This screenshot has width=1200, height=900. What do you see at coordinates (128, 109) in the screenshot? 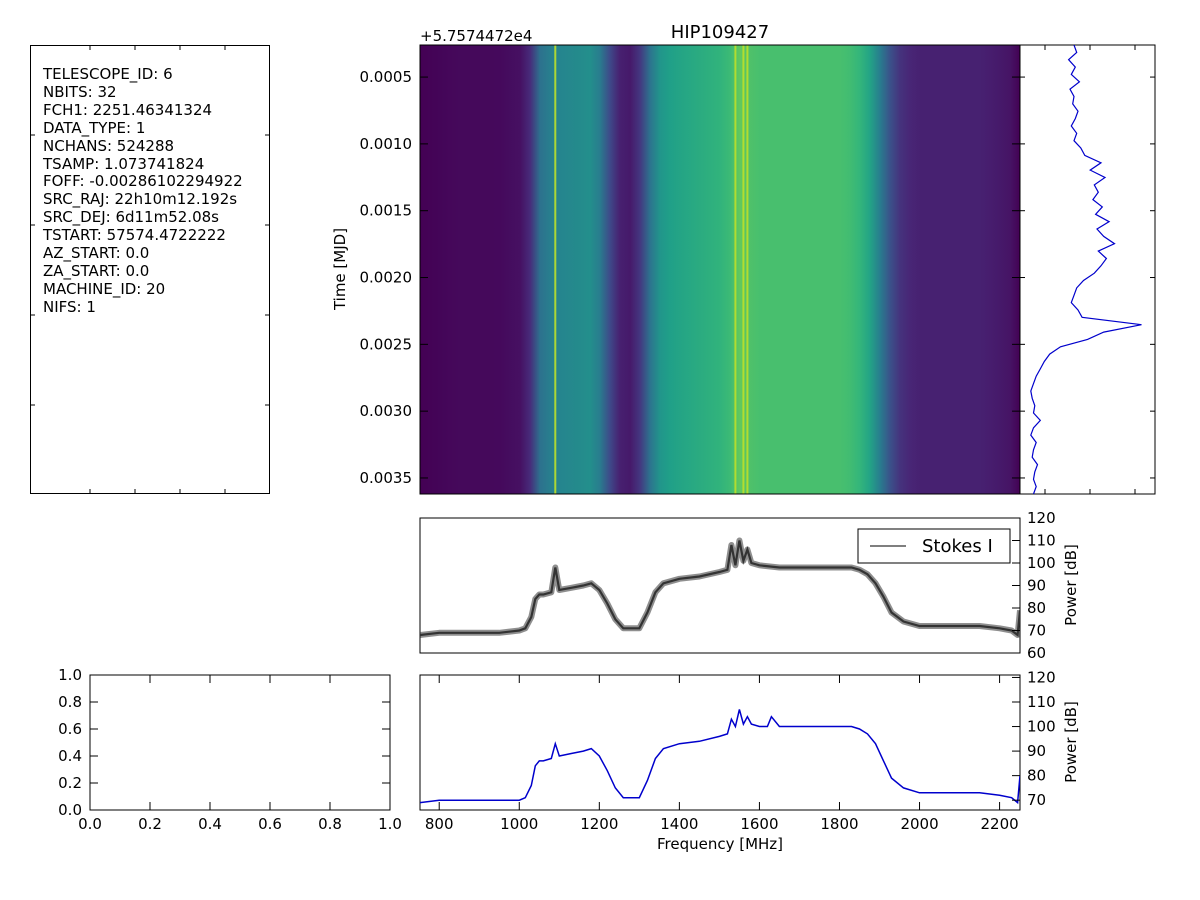
I see `header-info-line: FCH1: 2251.46341324` at bounding box center [128, 109].